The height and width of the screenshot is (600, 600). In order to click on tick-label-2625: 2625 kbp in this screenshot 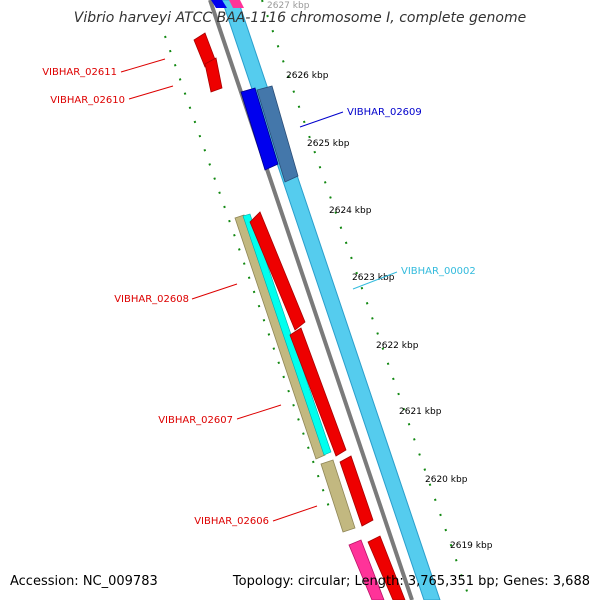, I will do `click(328, 144)`.